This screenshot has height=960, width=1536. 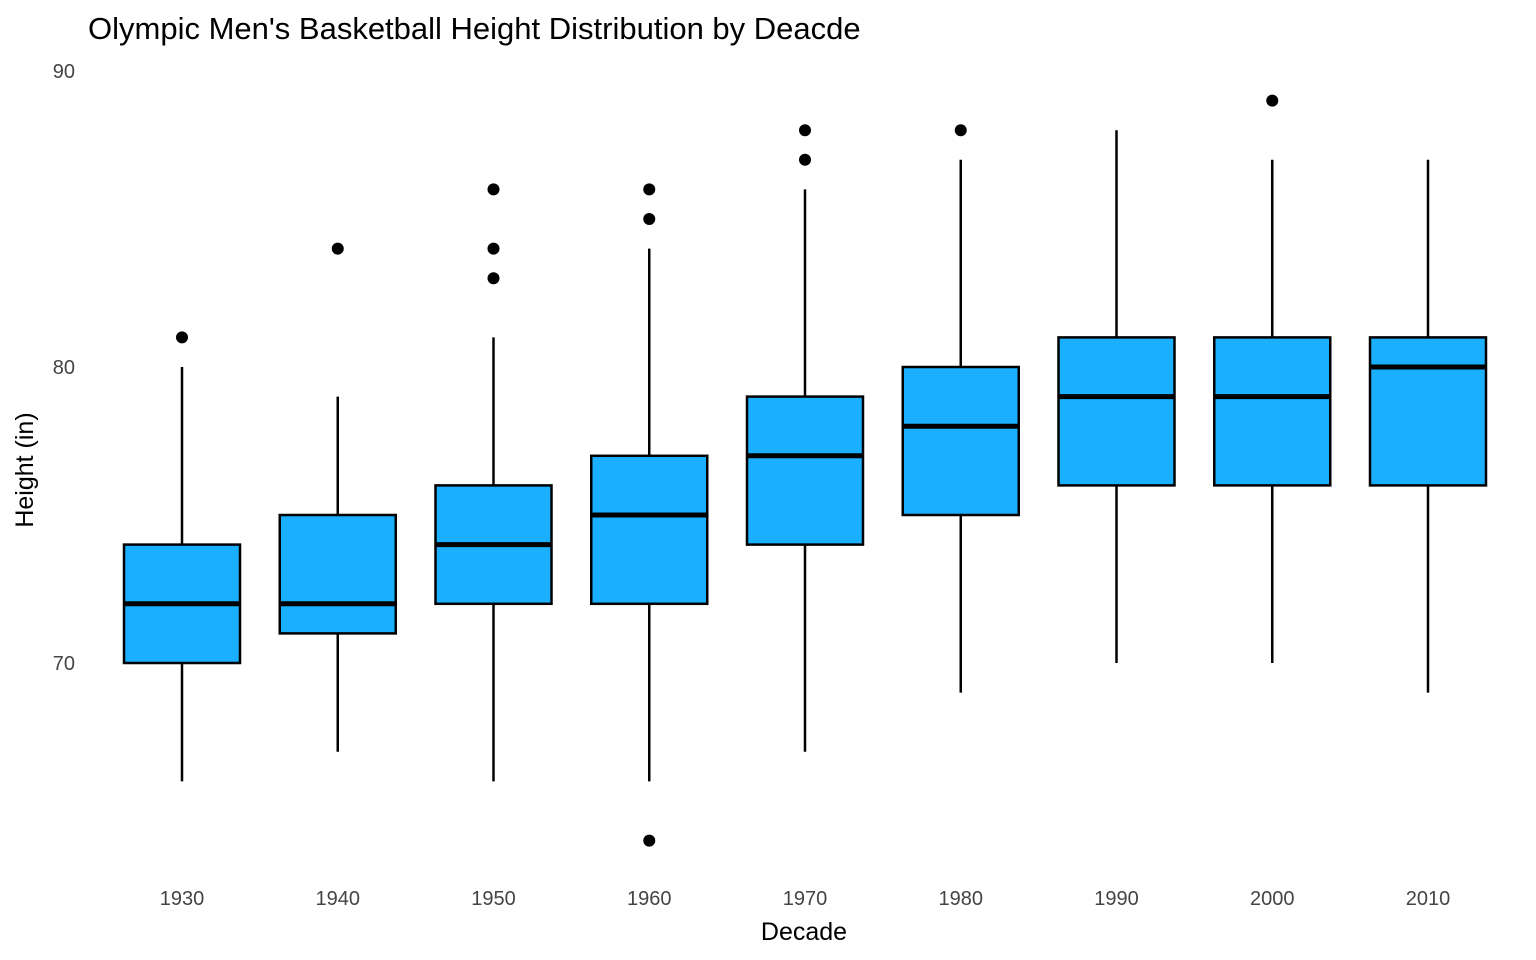 I want to click on x-axis-ticks: 1930 1940 1950 1960 1970 1980 1990 2000 2010, so click(x=805, y=899).